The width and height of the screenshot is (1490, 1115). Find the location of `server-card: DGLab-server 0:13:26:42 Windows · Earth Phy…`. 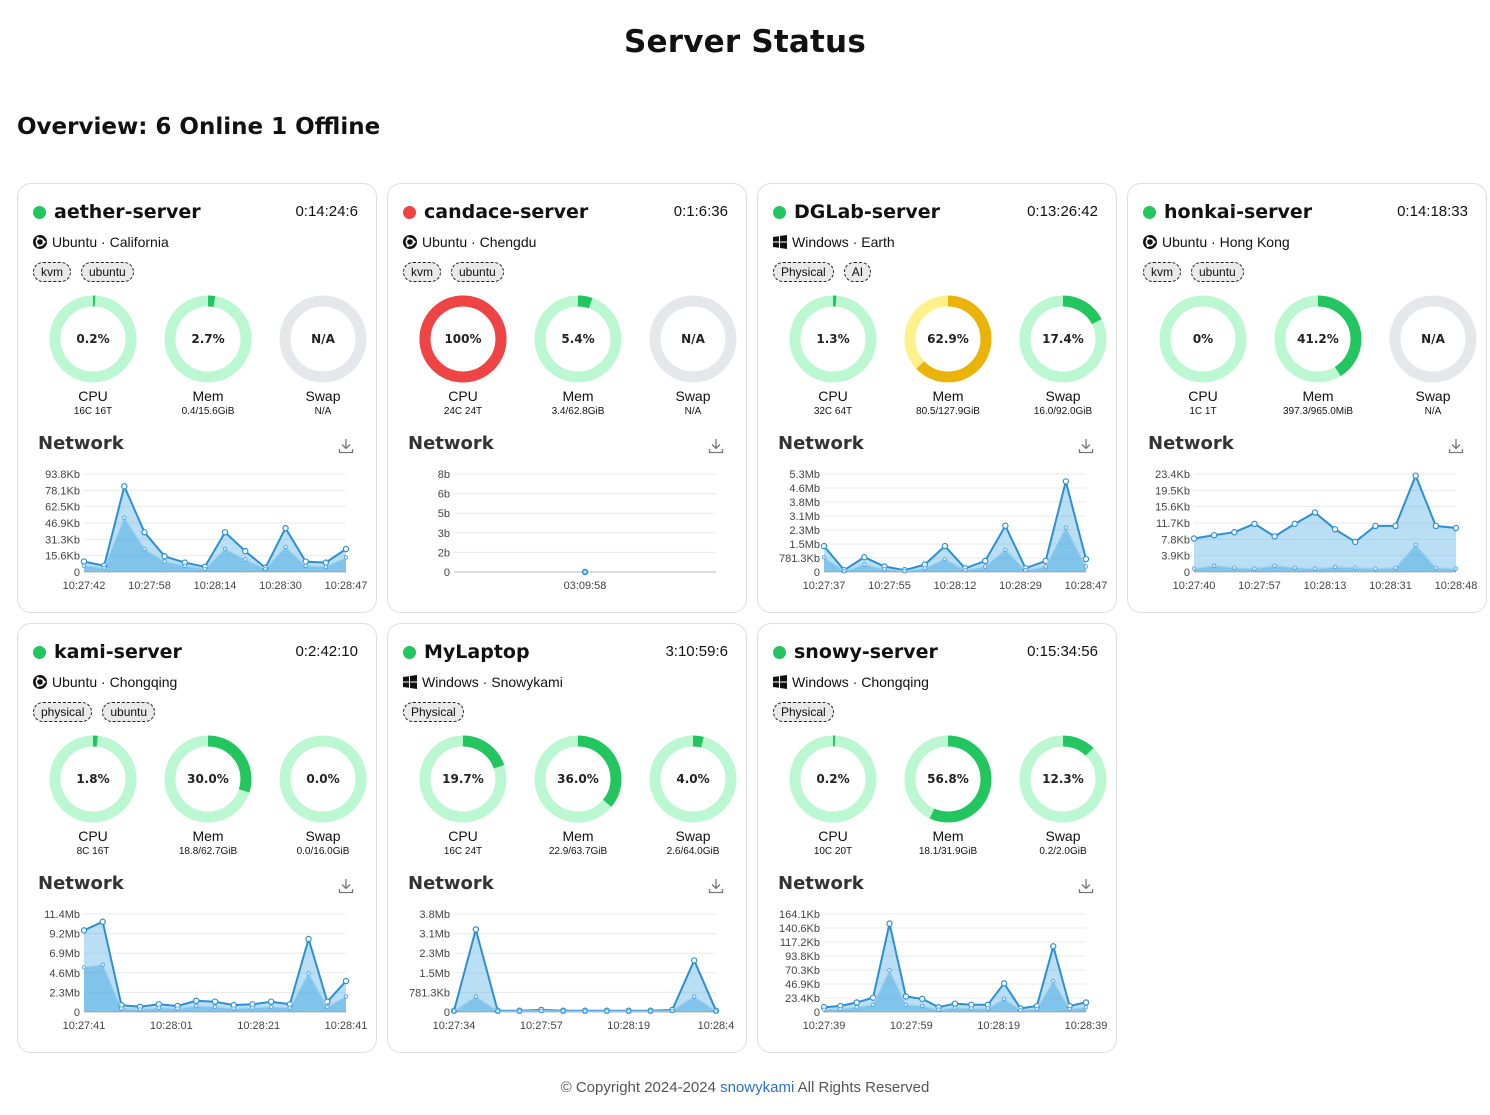

server-card: DGLab-server 0:13:26:42 Windows · Earth Phy… is located at coordinates (937, 398).